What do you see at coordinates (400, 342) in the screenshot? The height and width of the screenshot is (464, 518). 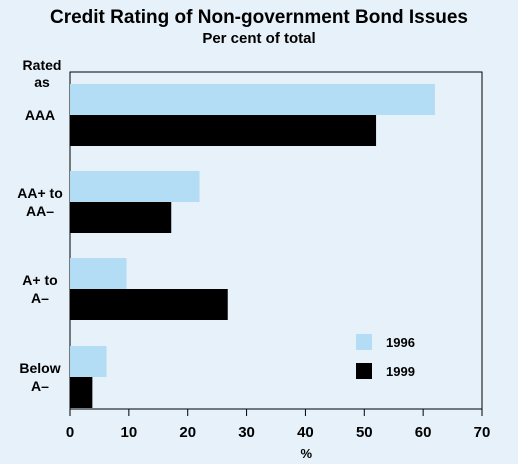 I see `legend-label: 1996` at bounding box center [400, 342].